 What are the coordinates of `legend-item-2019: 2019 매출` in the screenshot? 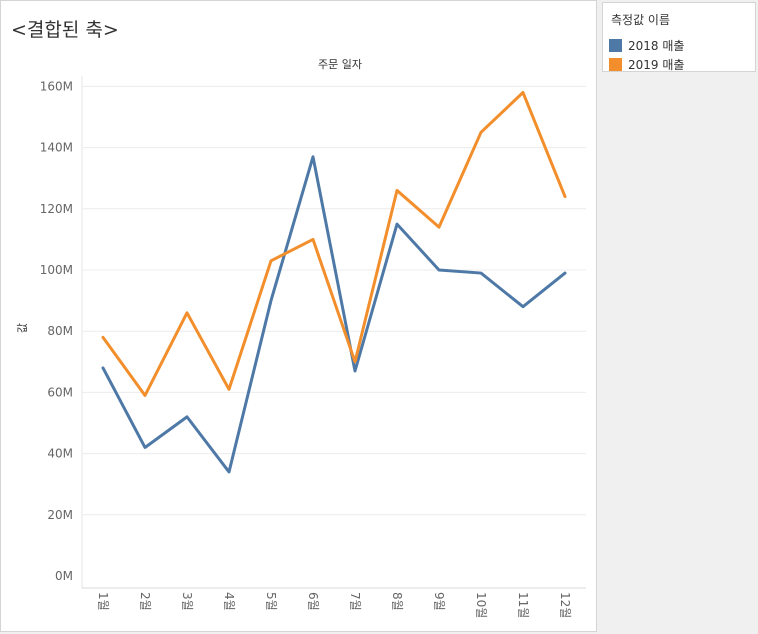 It's located at (646, 64).